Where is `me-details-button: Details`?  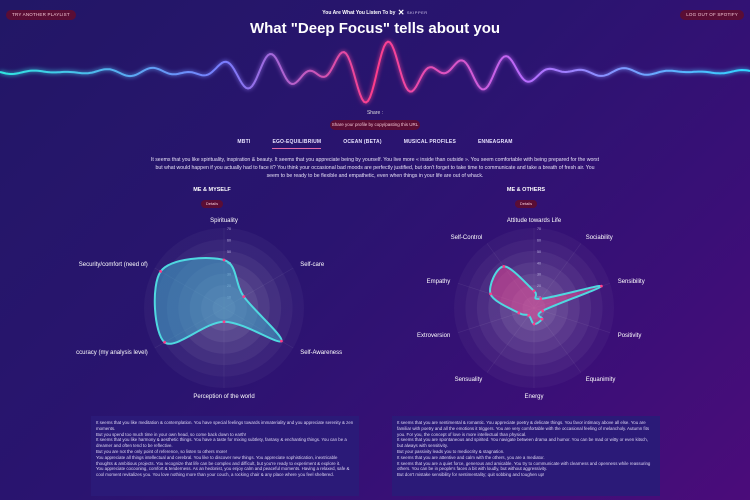
me-details-button: Details is located at coordinates (212, 204).